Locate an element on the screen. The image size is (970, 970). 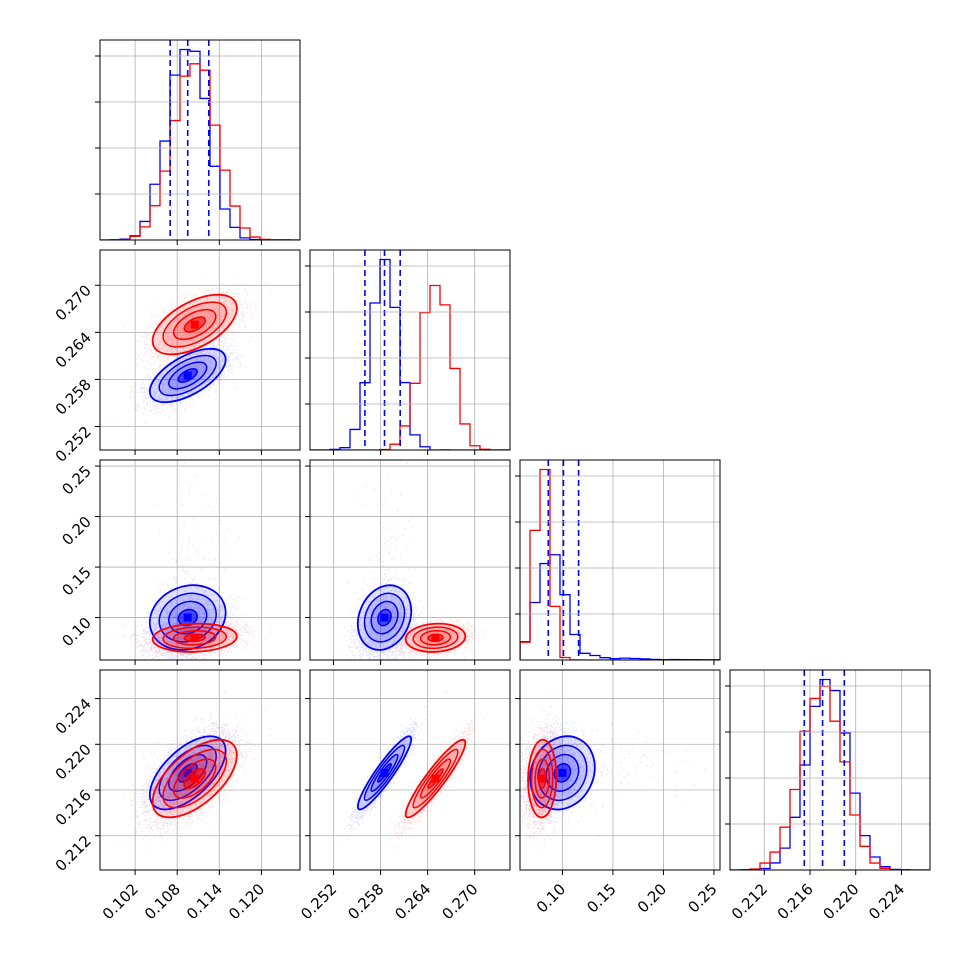
x-tick-label: 0.102 is located at coordinates (120, 901).